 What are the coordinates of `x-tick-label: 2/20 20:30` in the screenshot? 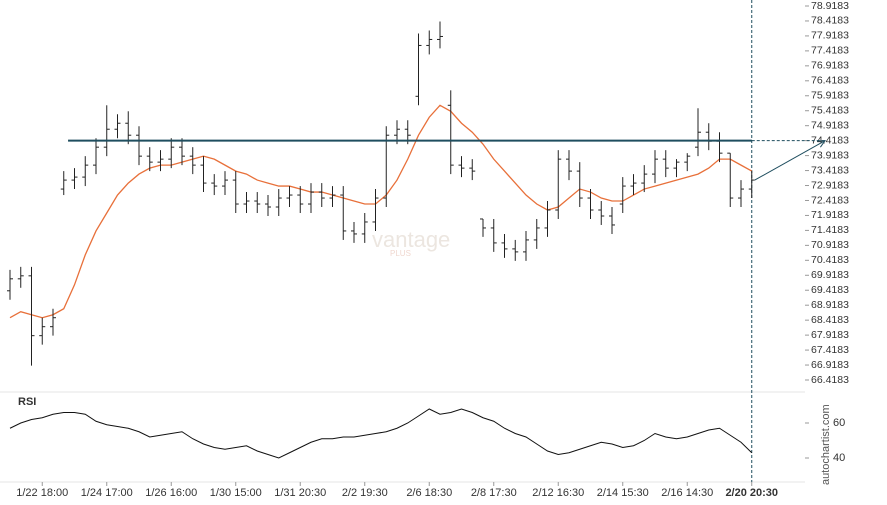 It's located at (751, 493).